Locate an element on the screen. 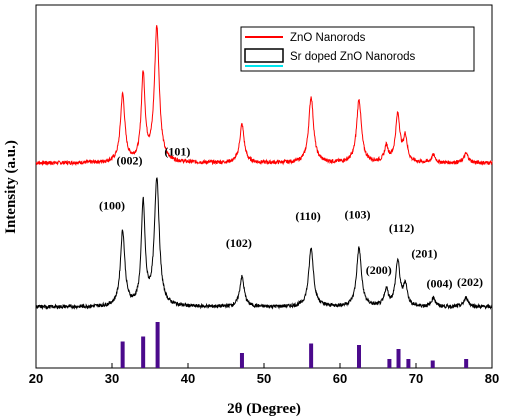 This screenshot has height=419, width=505. x-tick-label: 70 is located at coordinates (416, 378).